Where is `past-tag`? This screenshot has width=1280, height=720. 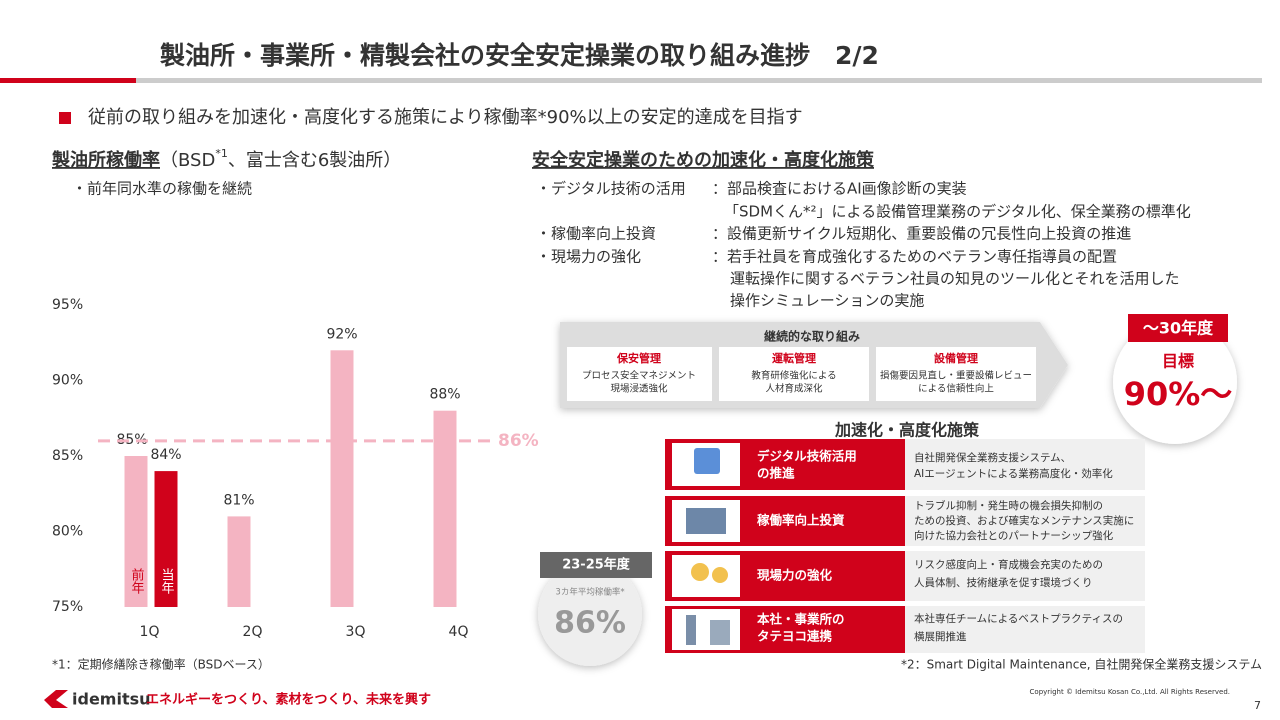 past-tag is located at coordinates (596, 565).